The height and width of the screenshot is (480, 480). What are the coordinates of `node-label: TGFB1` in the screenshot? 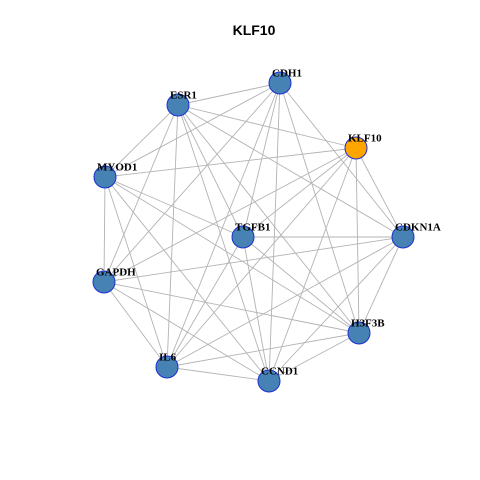 It's located at (252, 228).